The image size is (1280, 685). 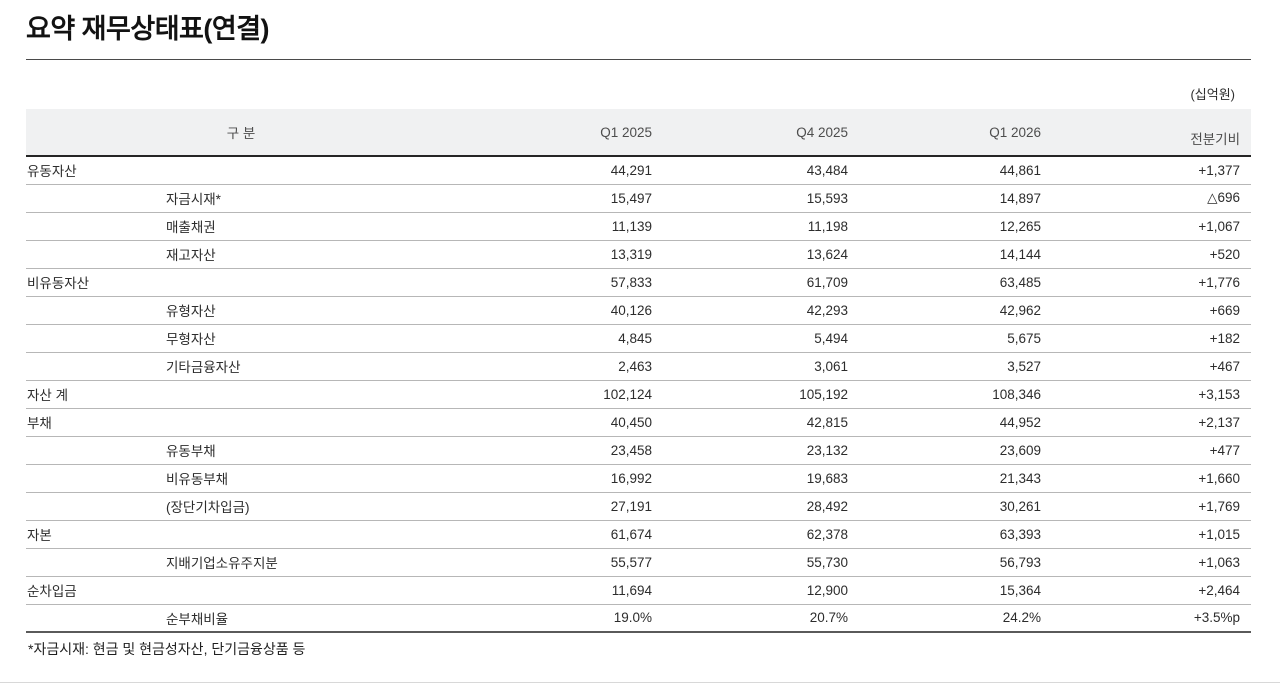 What do you see at coordinates (638, 254) in the screenshot?
I see `table-row: 재고자산 13,319 13,624 14,144 +520` at bounding box center [638, 254].